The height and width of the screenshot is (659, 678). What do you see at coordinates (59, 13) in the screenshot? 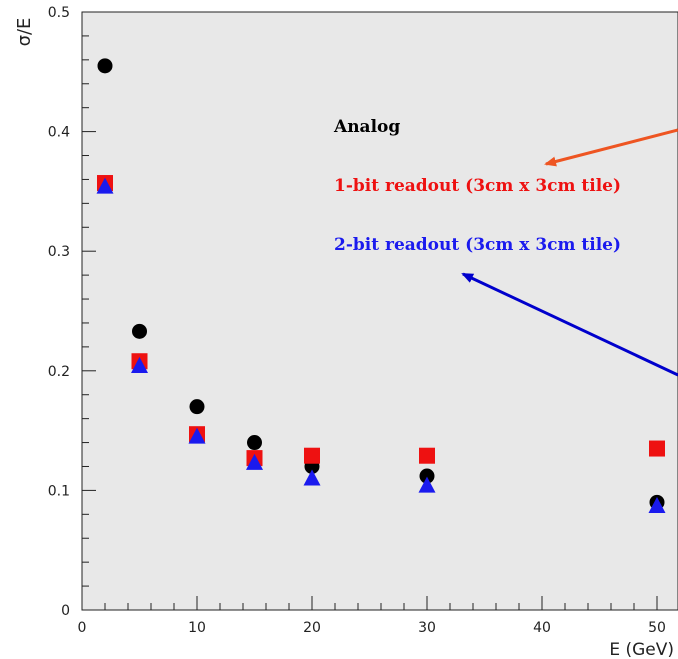
I see `y-tick-label: 0.5` at bounding box center [59, 13].